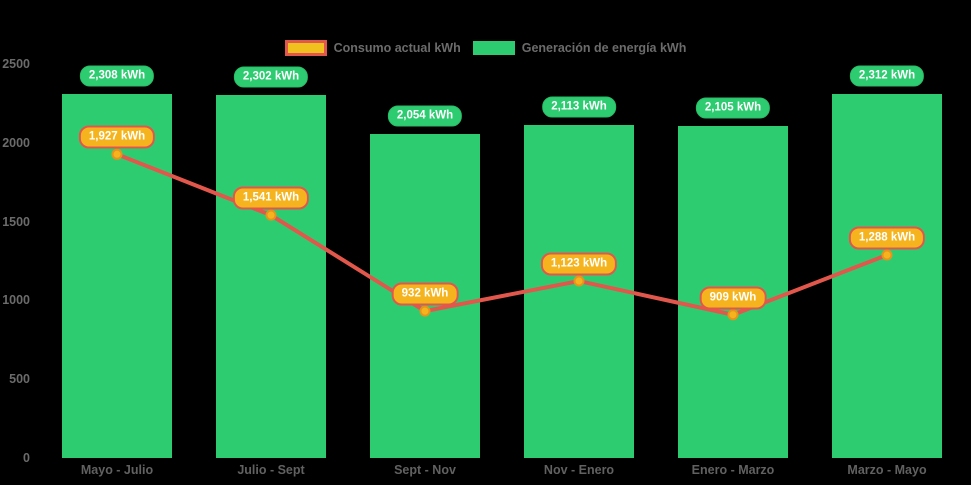  What do you see at coordinates (887, 76) in the screenshot?
I see `generation-value-label: 2,312 kWh` at bounding box center [887, 76].